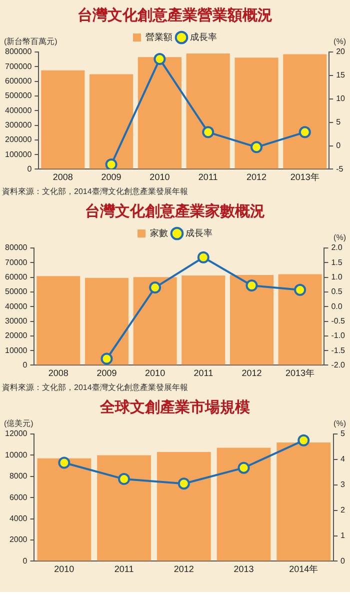  I want to click on y2-tick-label: 4, so click(343, 459).